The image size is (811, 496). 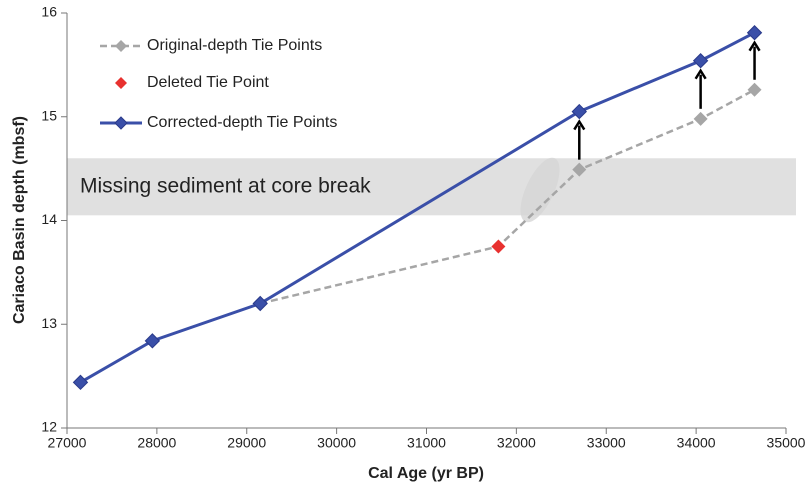 I want to click on x-tick-label: 32000, so click(x=516, y=443).